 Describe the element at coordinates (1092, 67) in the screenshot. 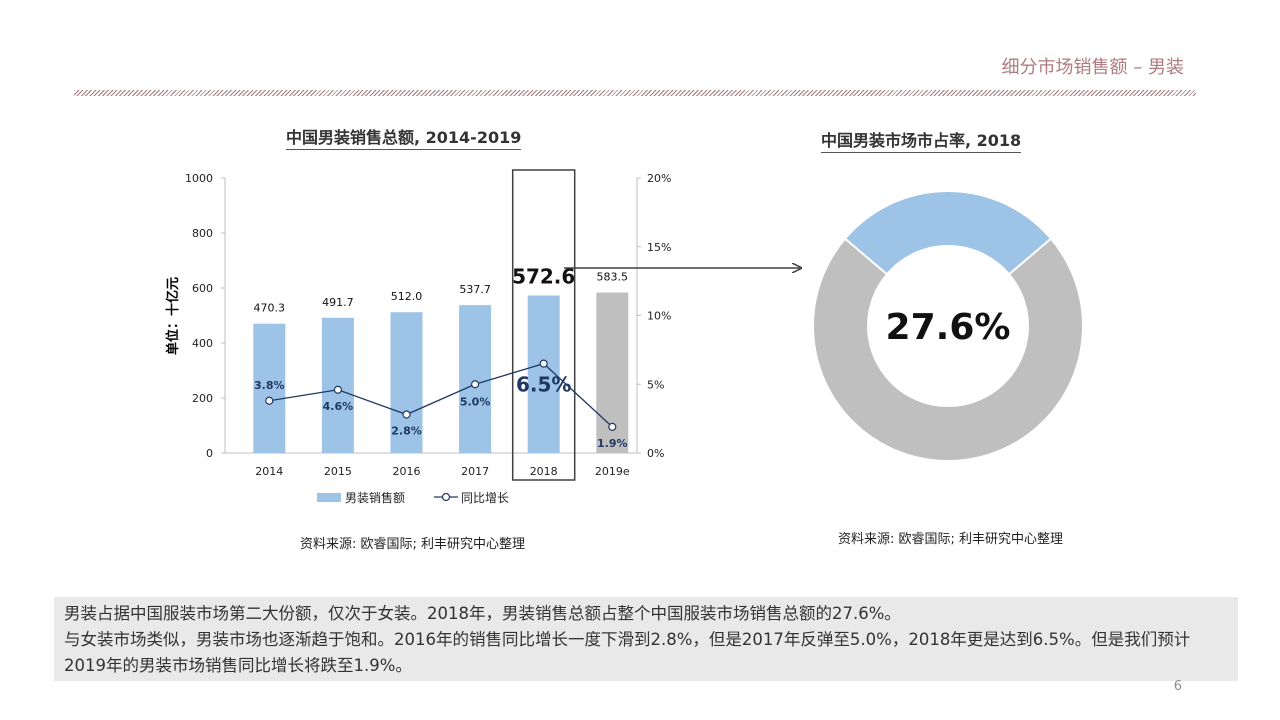

I see `page-header-title: 细分市场销售额 – 男装` at that location.